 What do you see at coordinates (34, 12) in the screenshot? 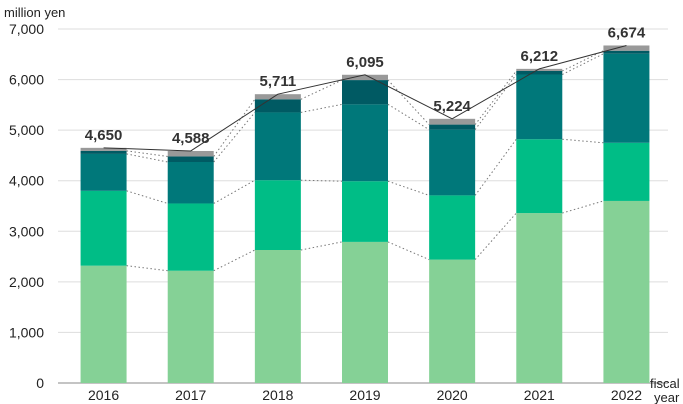
I see `y-axis-title: million yen` at bounding box center [34, 12].